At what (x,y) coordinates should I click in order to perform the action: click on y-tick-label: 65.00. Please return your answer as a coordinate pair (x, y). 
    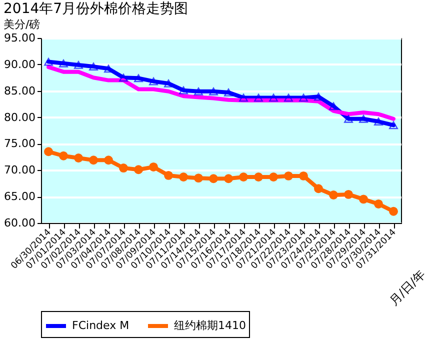
    Looking at the image, I should click on (20, 197).